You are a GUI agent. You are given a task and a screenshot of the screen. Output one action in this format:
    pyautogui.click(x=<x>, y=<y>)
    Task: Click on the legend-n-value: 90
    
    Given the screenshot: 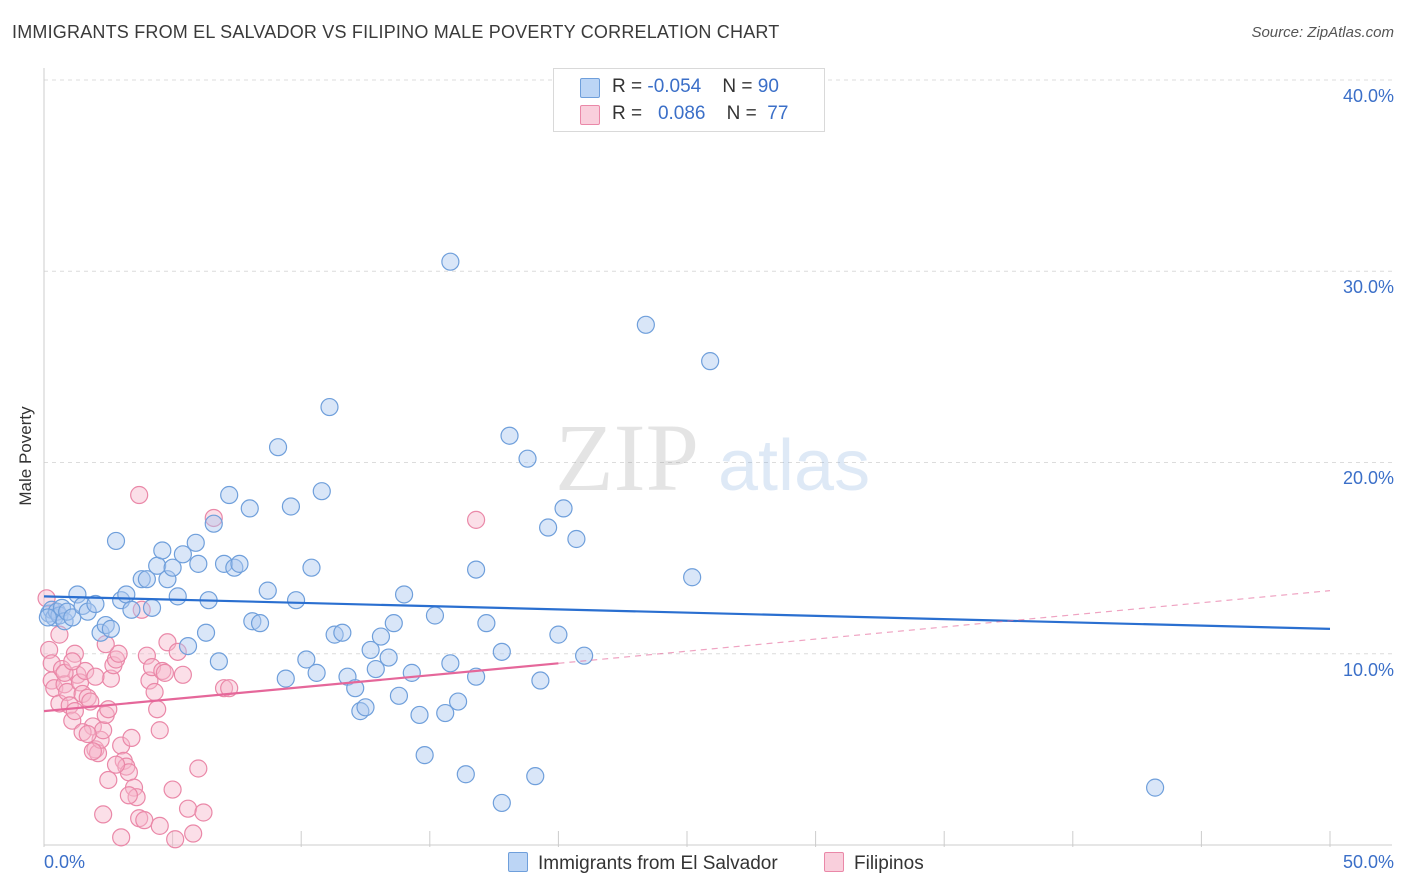 What is the action you would take?
    pyautogui.click(x=768, y=86)
    